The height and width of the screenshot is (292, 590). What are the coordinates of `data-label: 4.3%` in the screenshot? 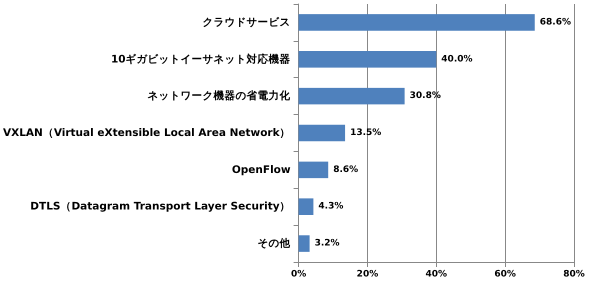 It's located at (331, 207).